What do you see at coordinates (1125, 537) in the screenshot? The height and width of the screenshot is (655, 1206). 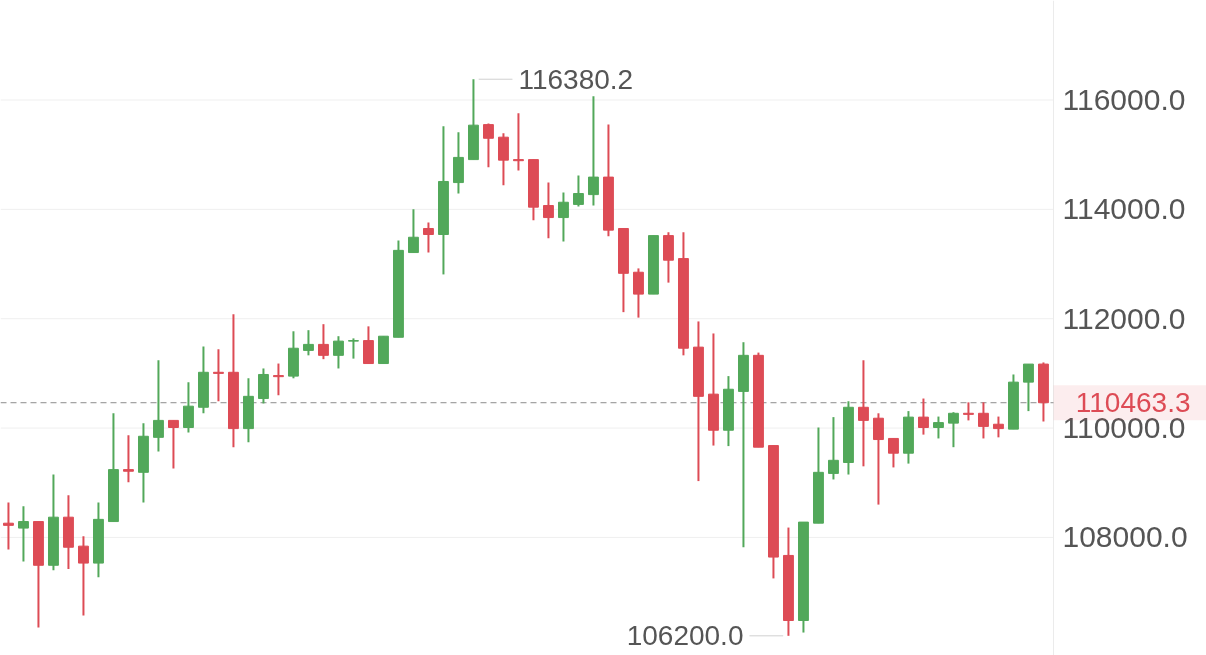 I see `y-tick-label: 108000.0` at bounding box center [1125, 537].